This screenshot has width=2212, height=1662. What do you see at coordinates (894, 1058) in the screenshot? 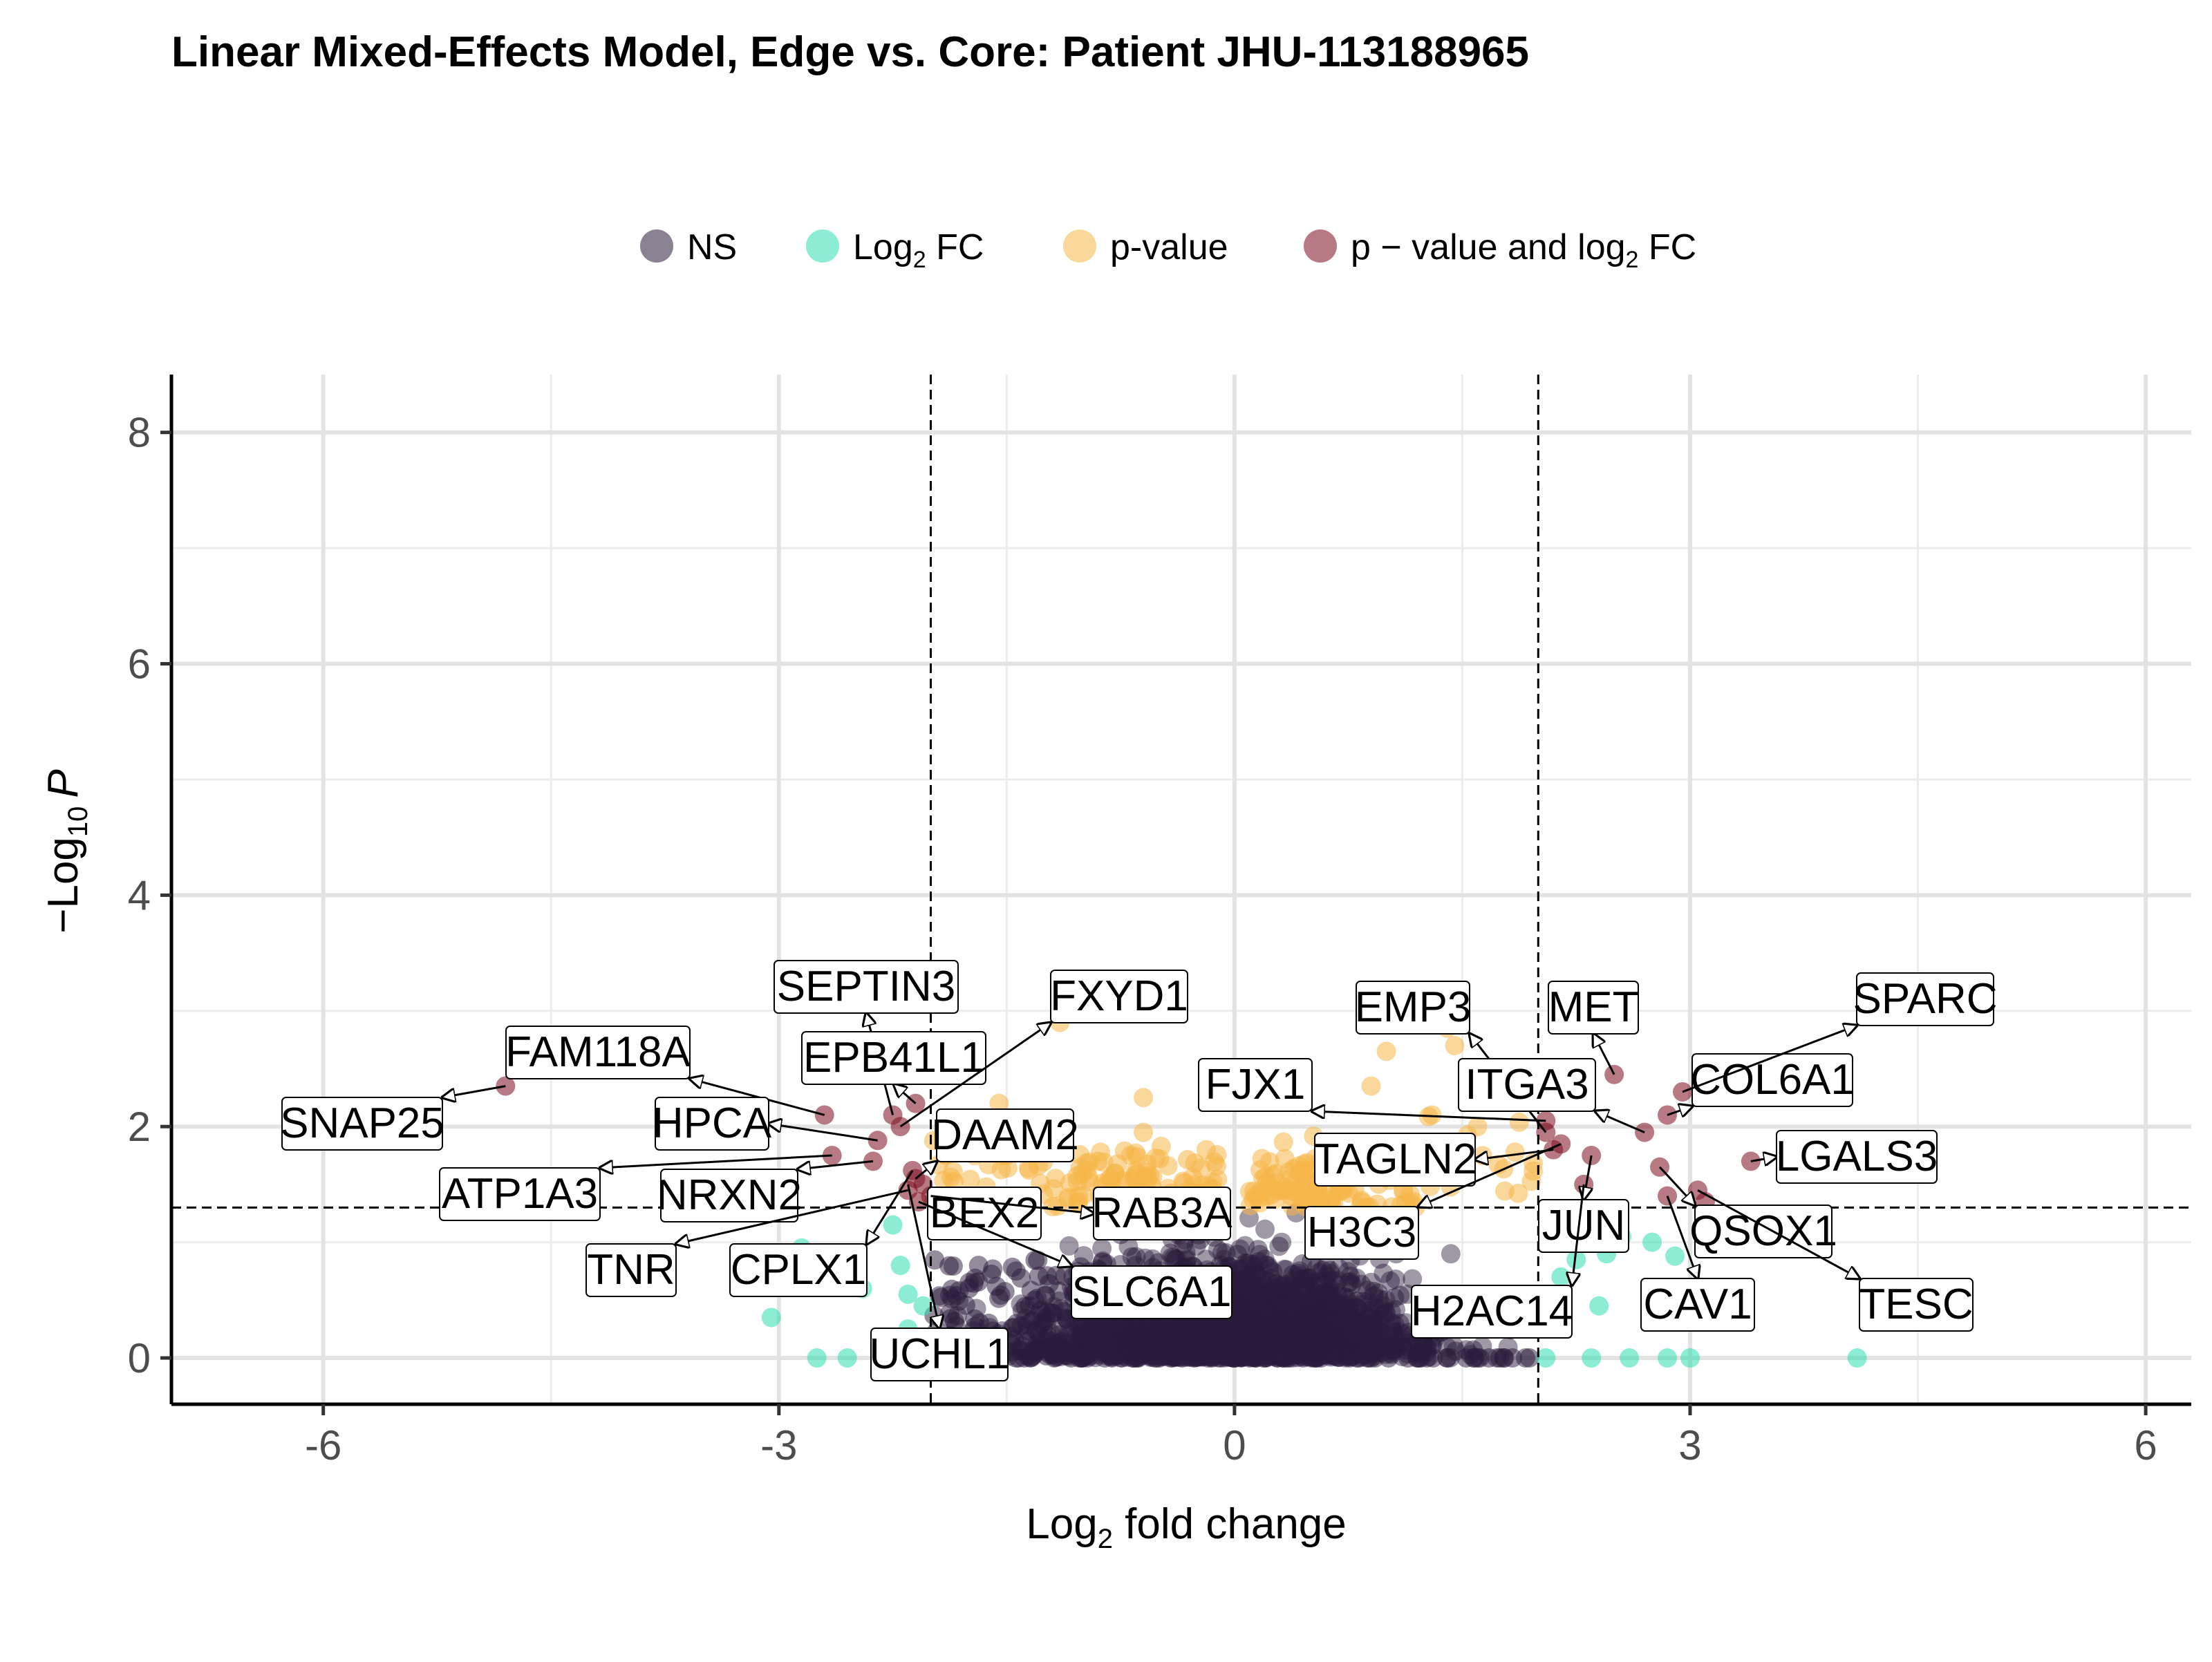
I see `label-box-epb41l1` at bounding box center [894, 1058].